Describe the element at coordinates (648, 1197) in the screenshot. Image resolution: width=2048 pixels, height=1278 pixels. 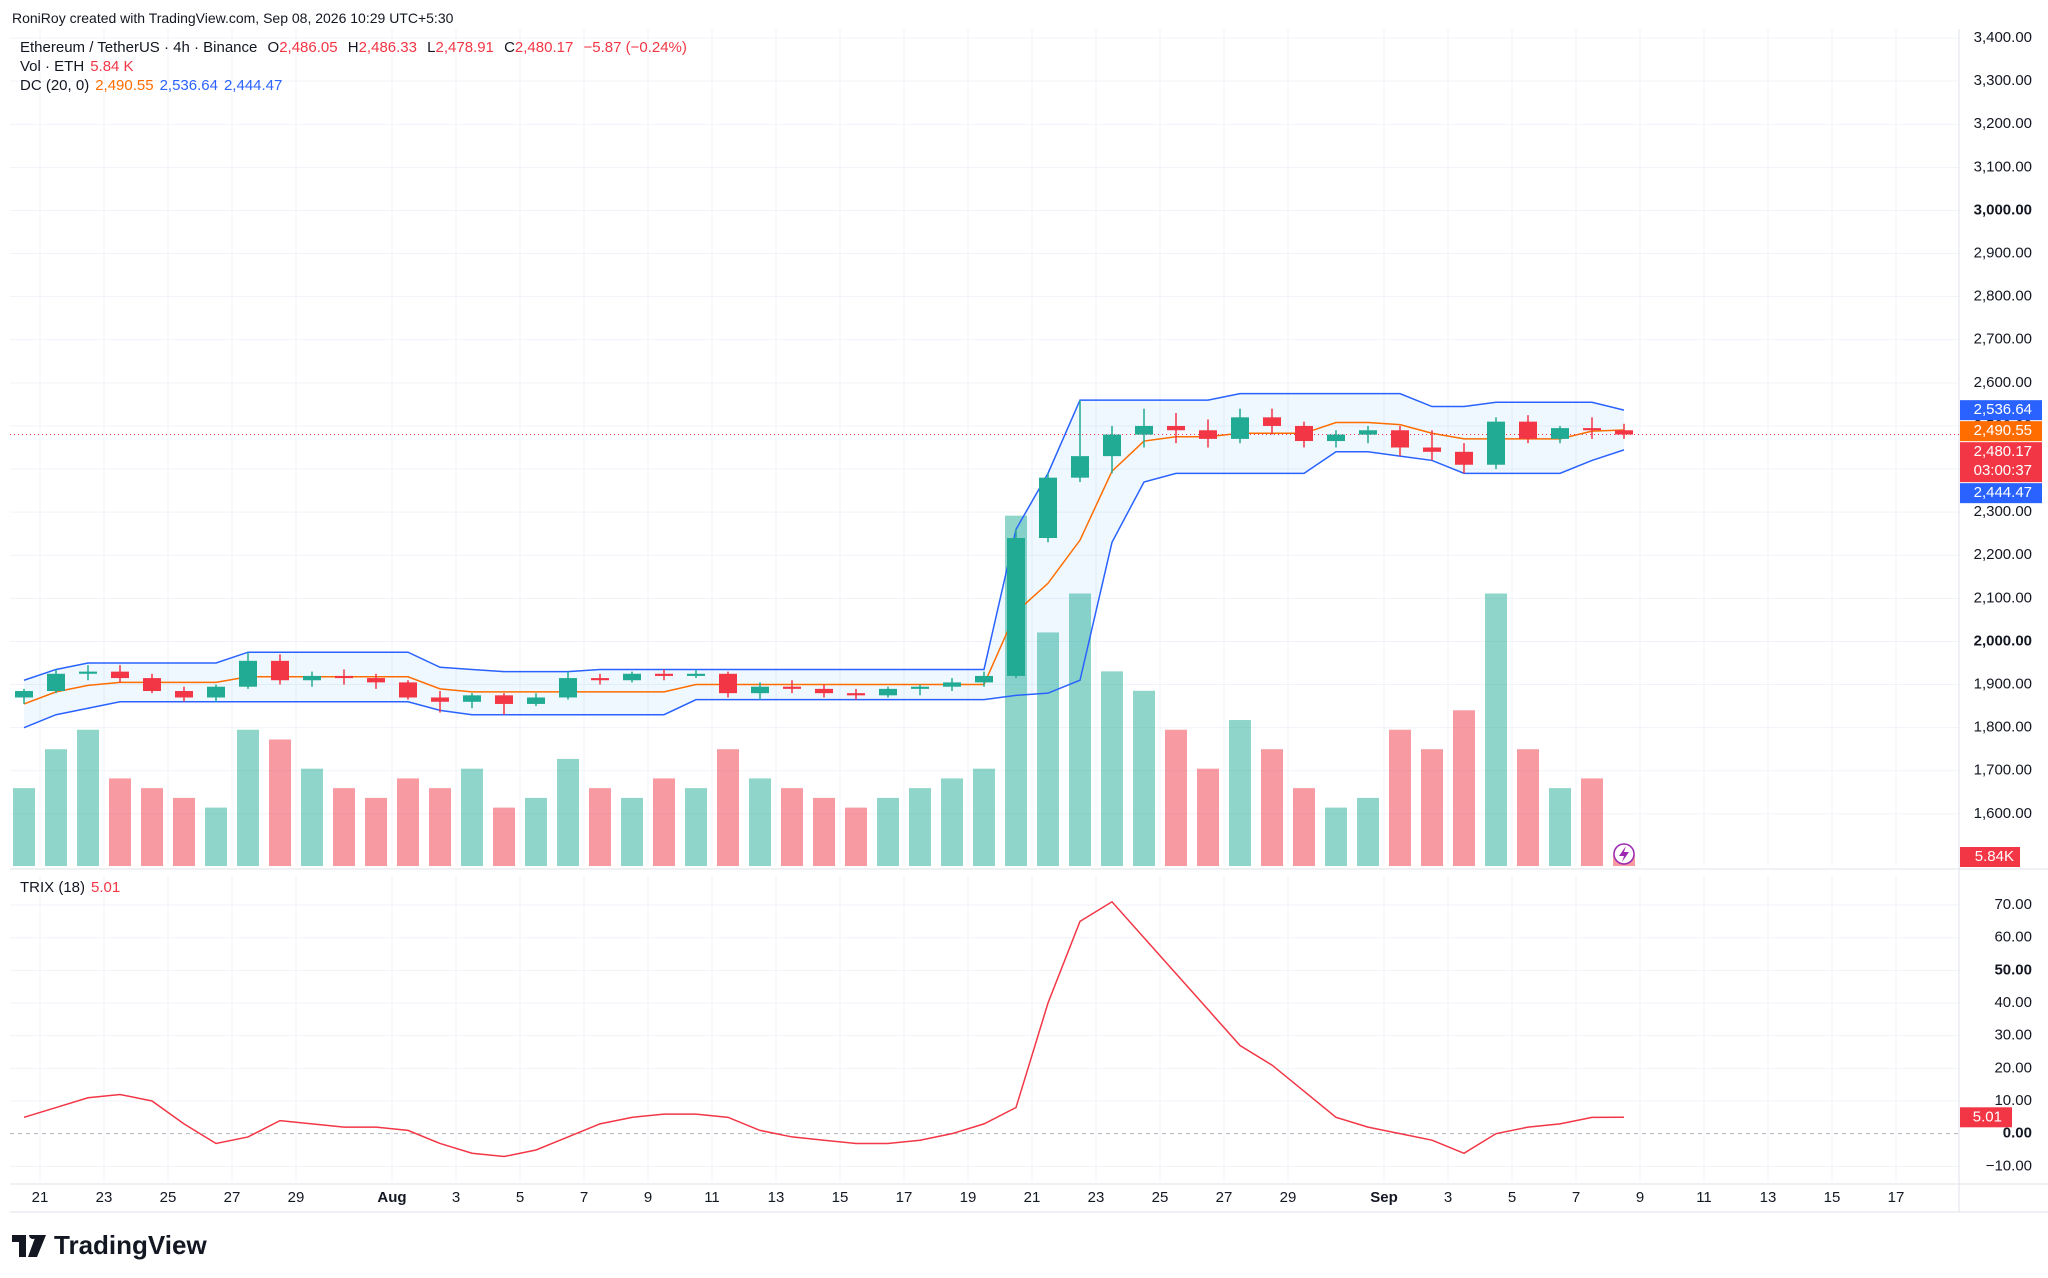
I see `x-tick-label: 9` at that location.